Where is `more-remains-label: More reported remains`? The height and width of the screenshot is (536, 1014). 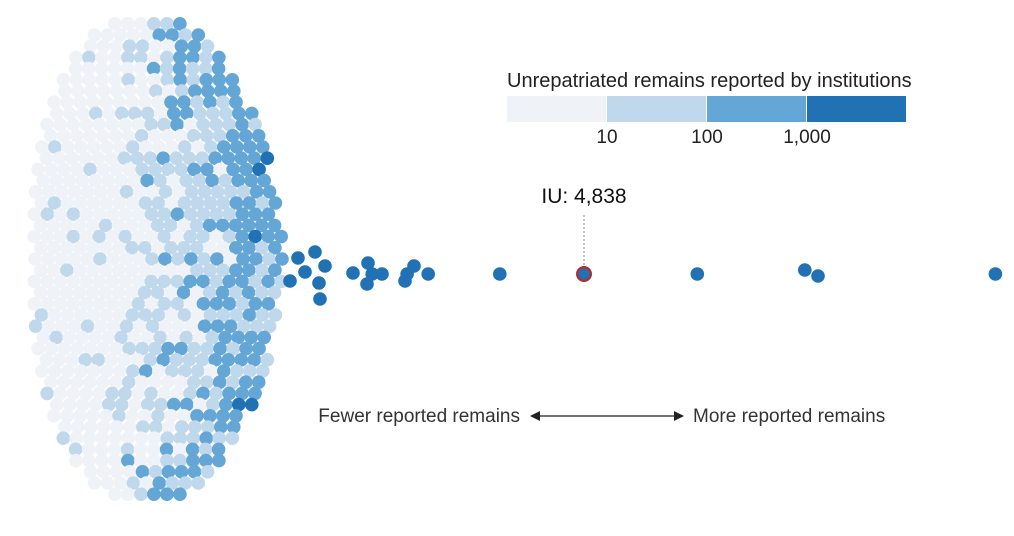
more-remains-label: More reported remains is located at coordinates (789, 416).